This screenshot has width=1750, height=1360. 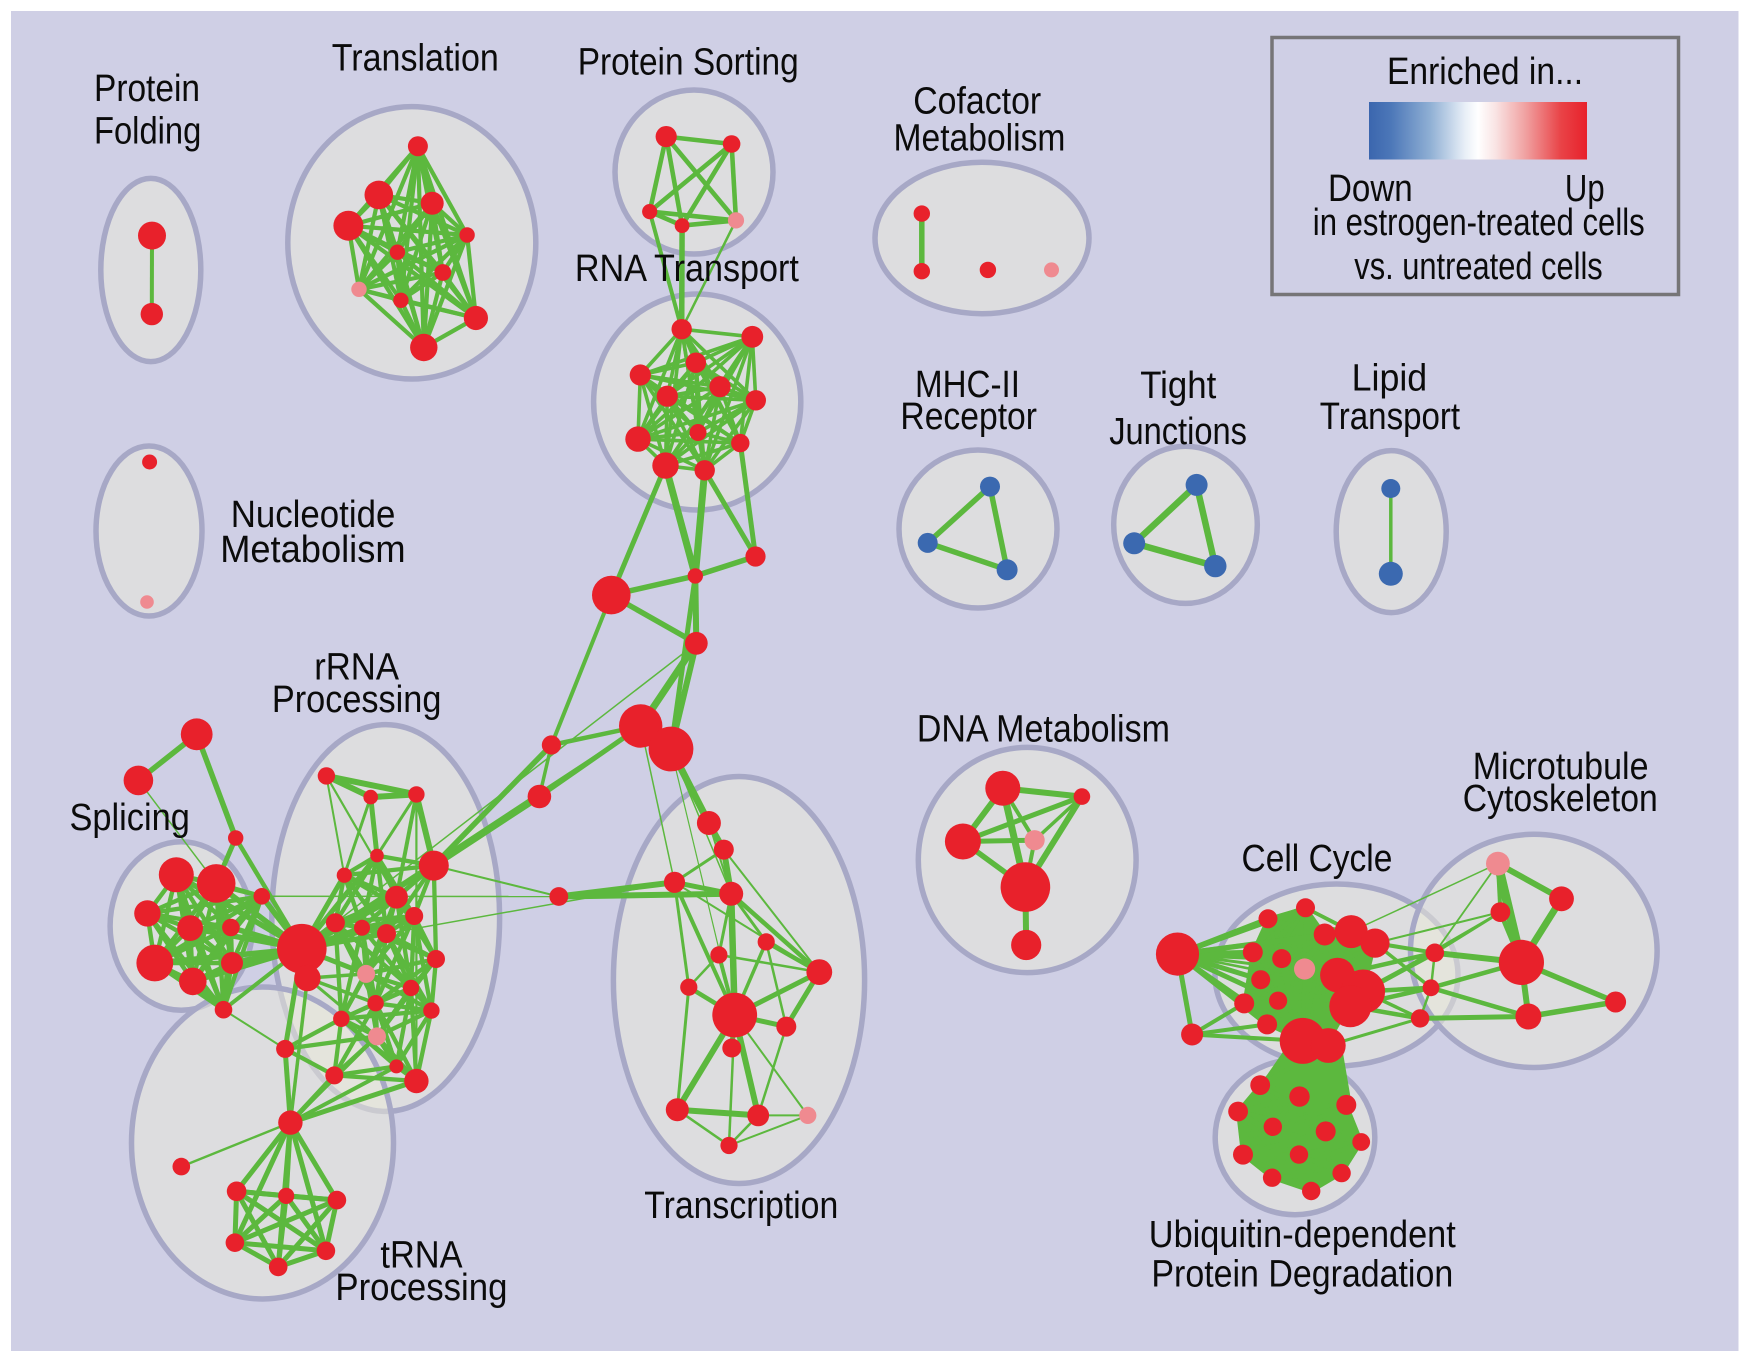 I want to click on svg-text: Receptor, so click(x=968, y=417).